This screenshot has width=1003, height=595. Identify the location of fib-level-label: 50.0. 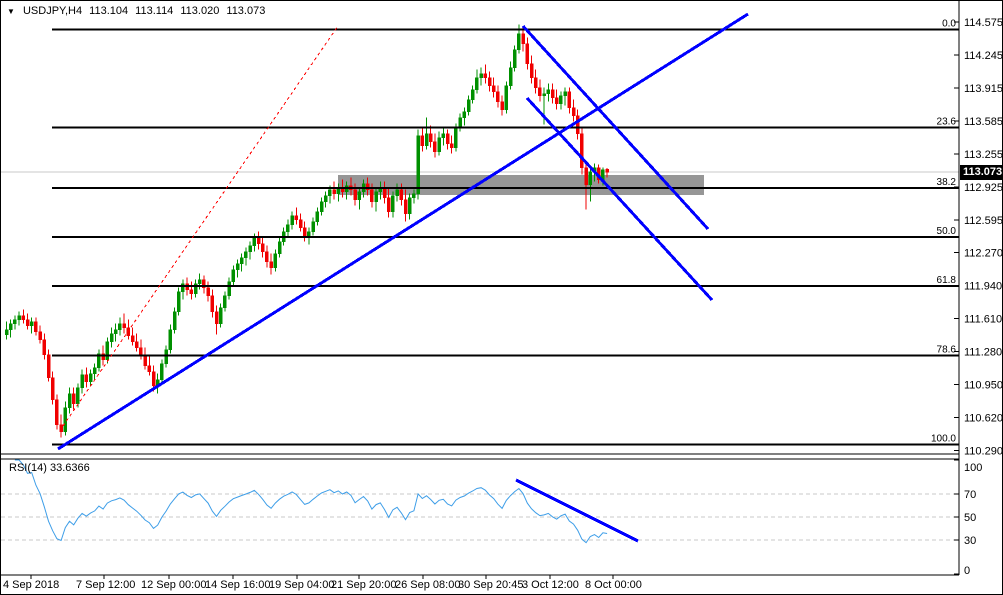
(947, 231).